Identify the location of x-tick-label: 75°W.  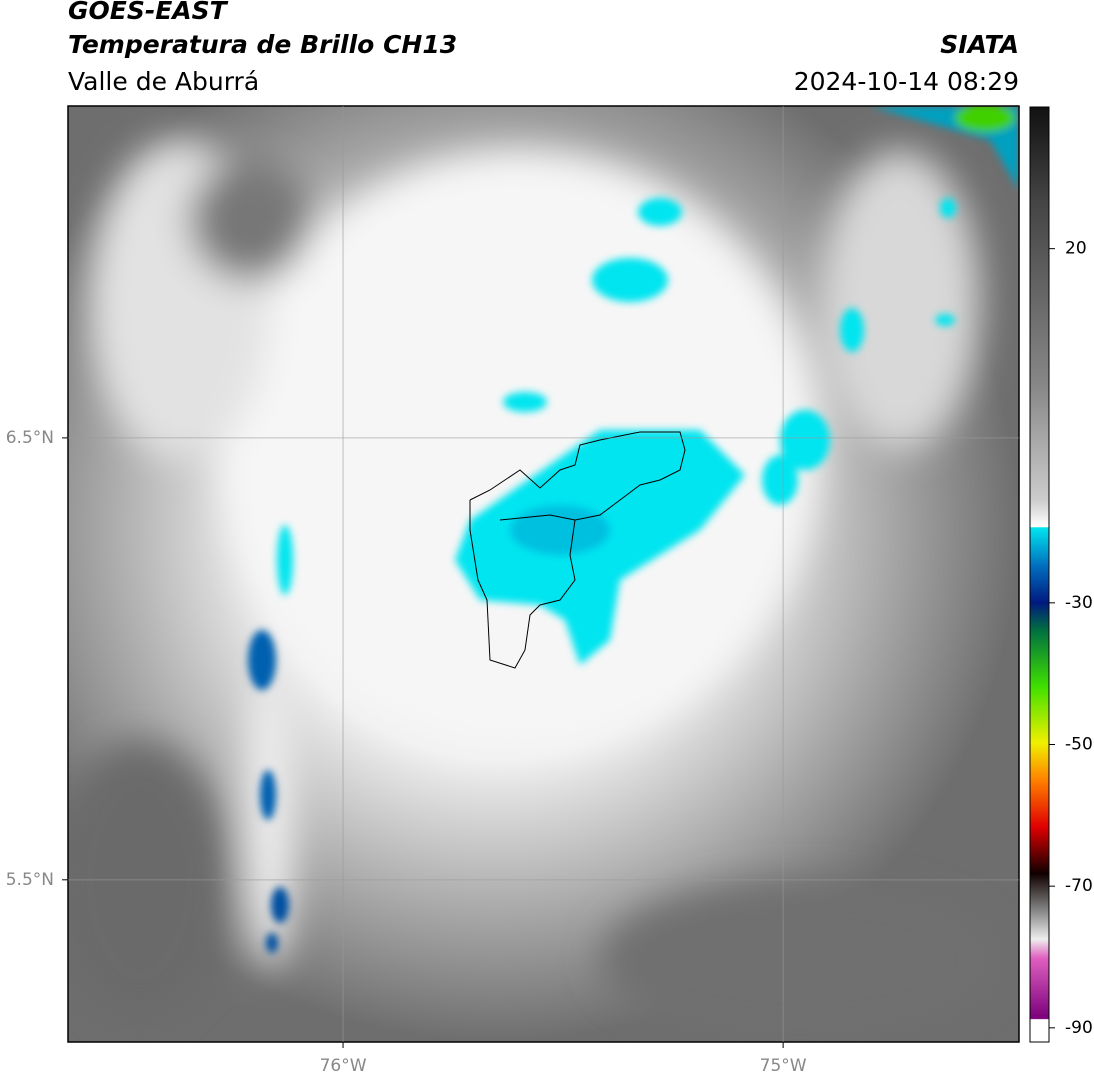
(783, 1066).